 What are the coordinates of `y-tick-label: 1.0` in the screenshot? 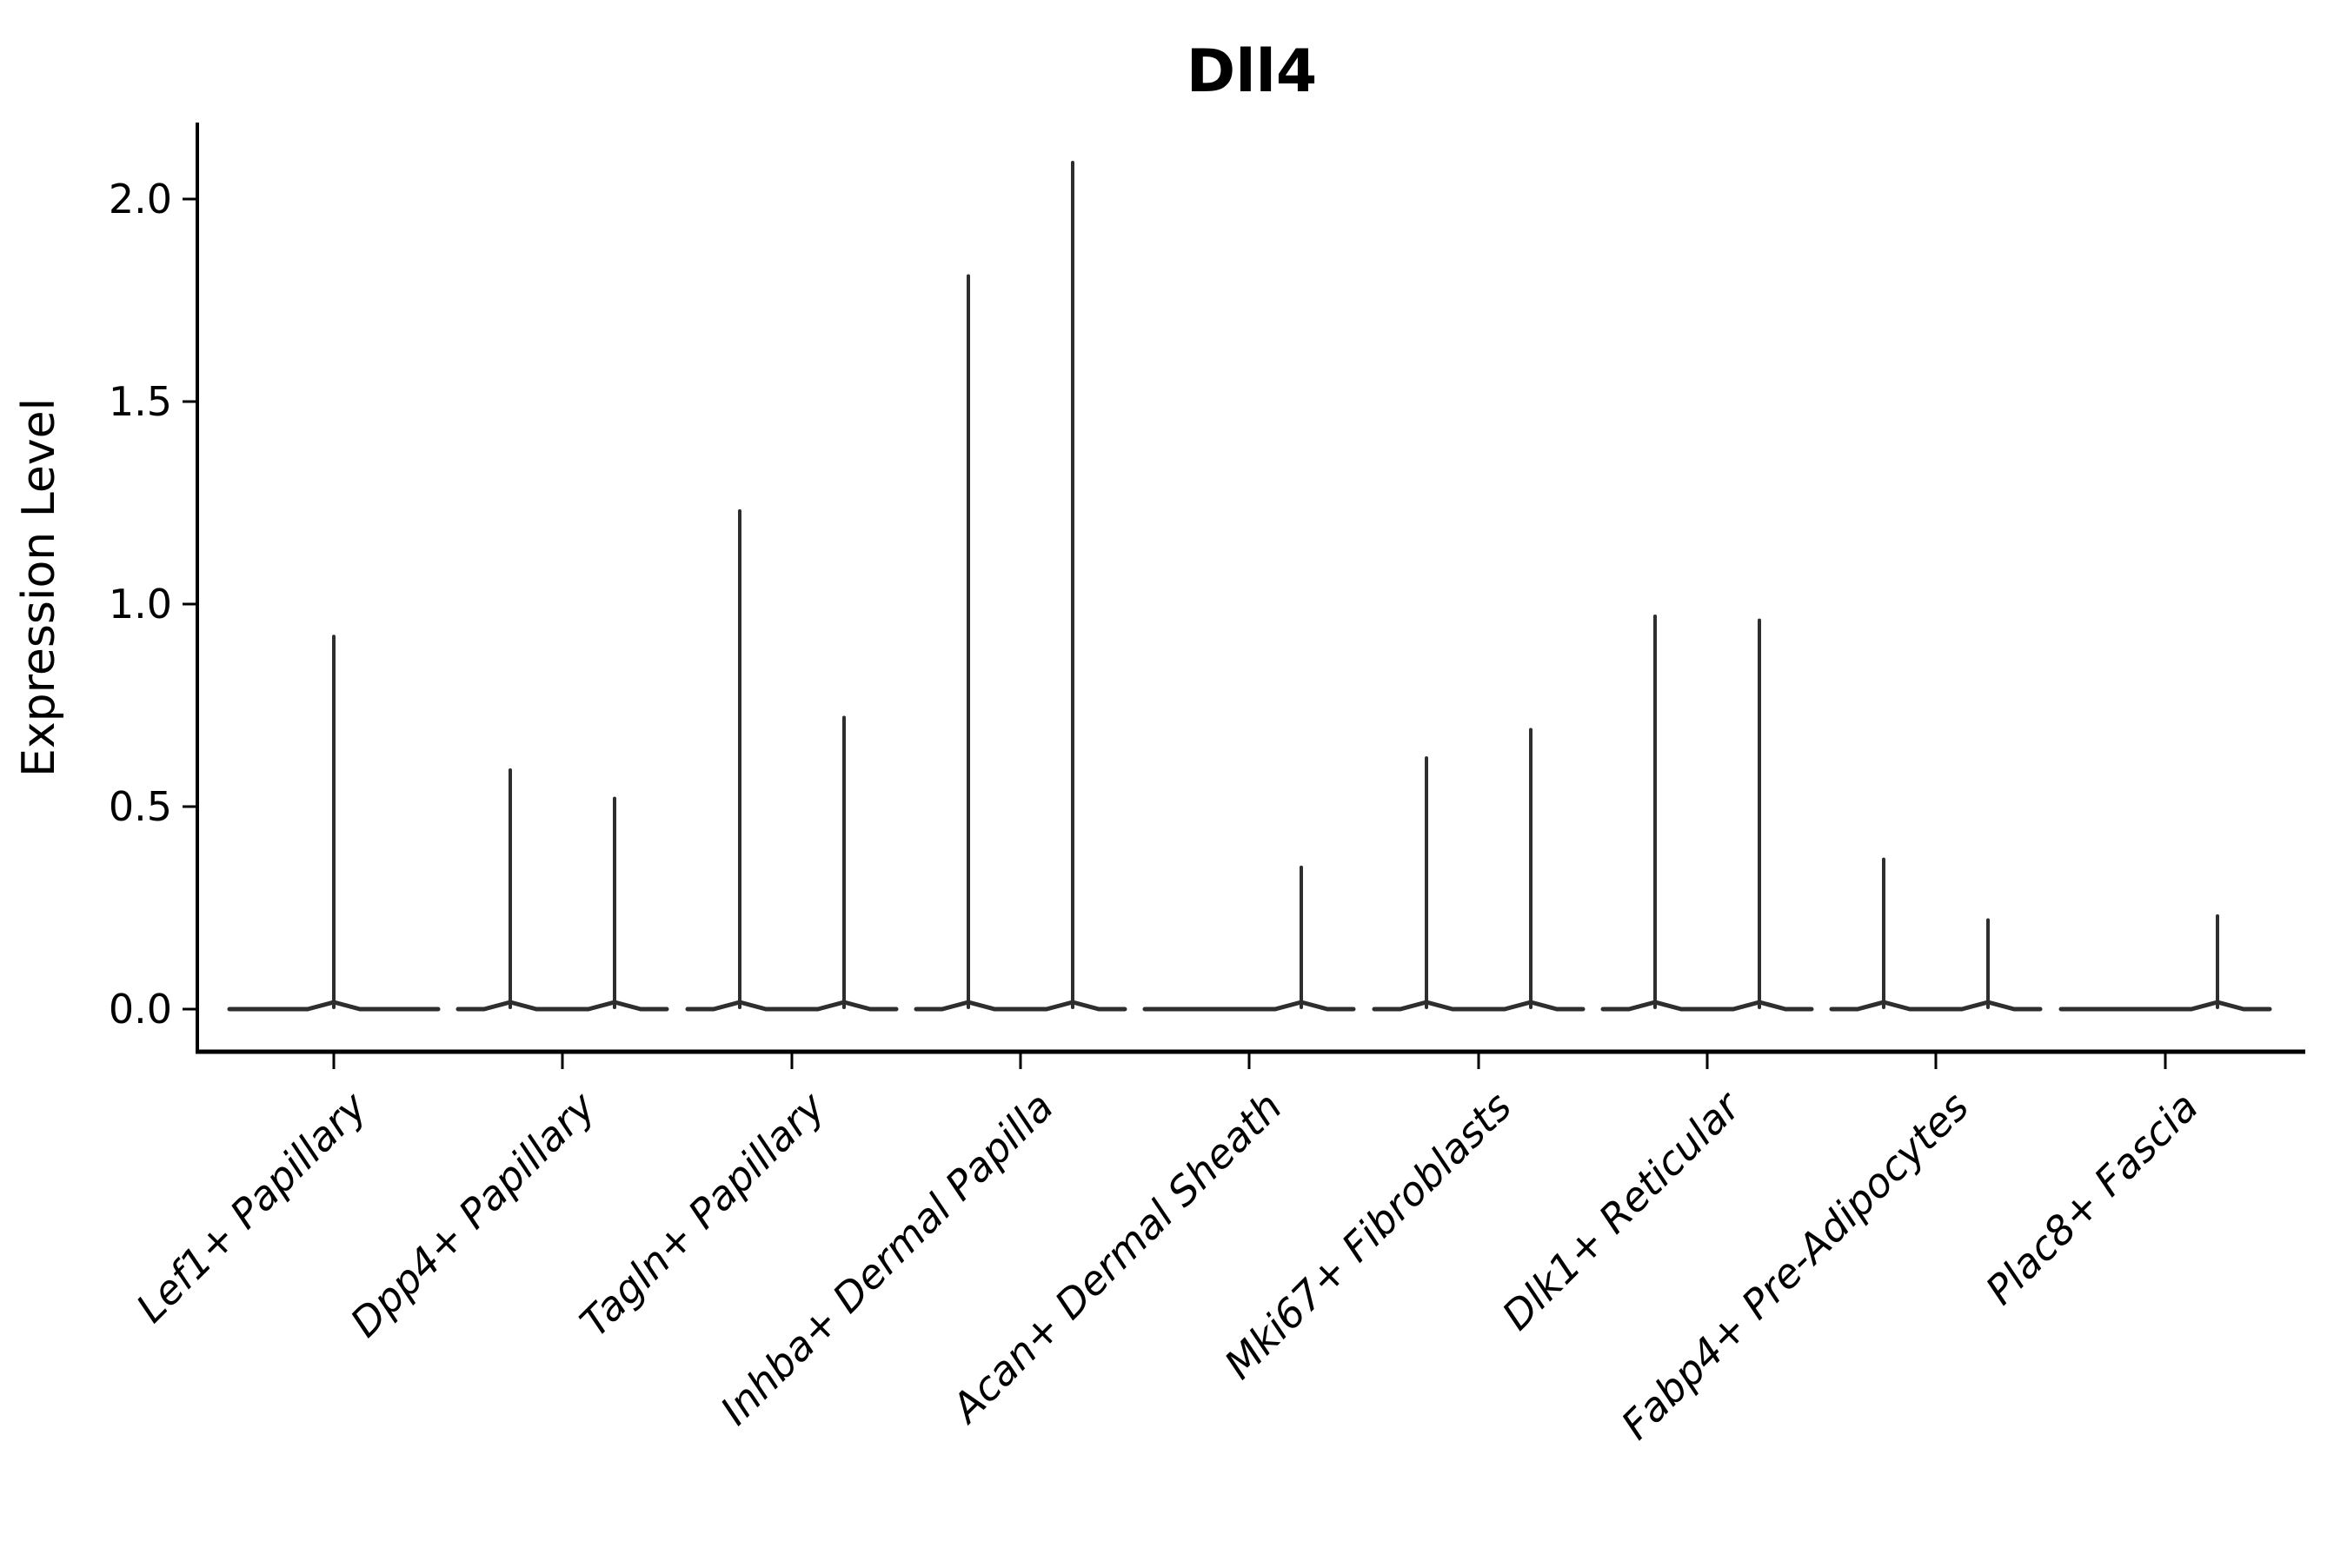 It's located at (141, 604).